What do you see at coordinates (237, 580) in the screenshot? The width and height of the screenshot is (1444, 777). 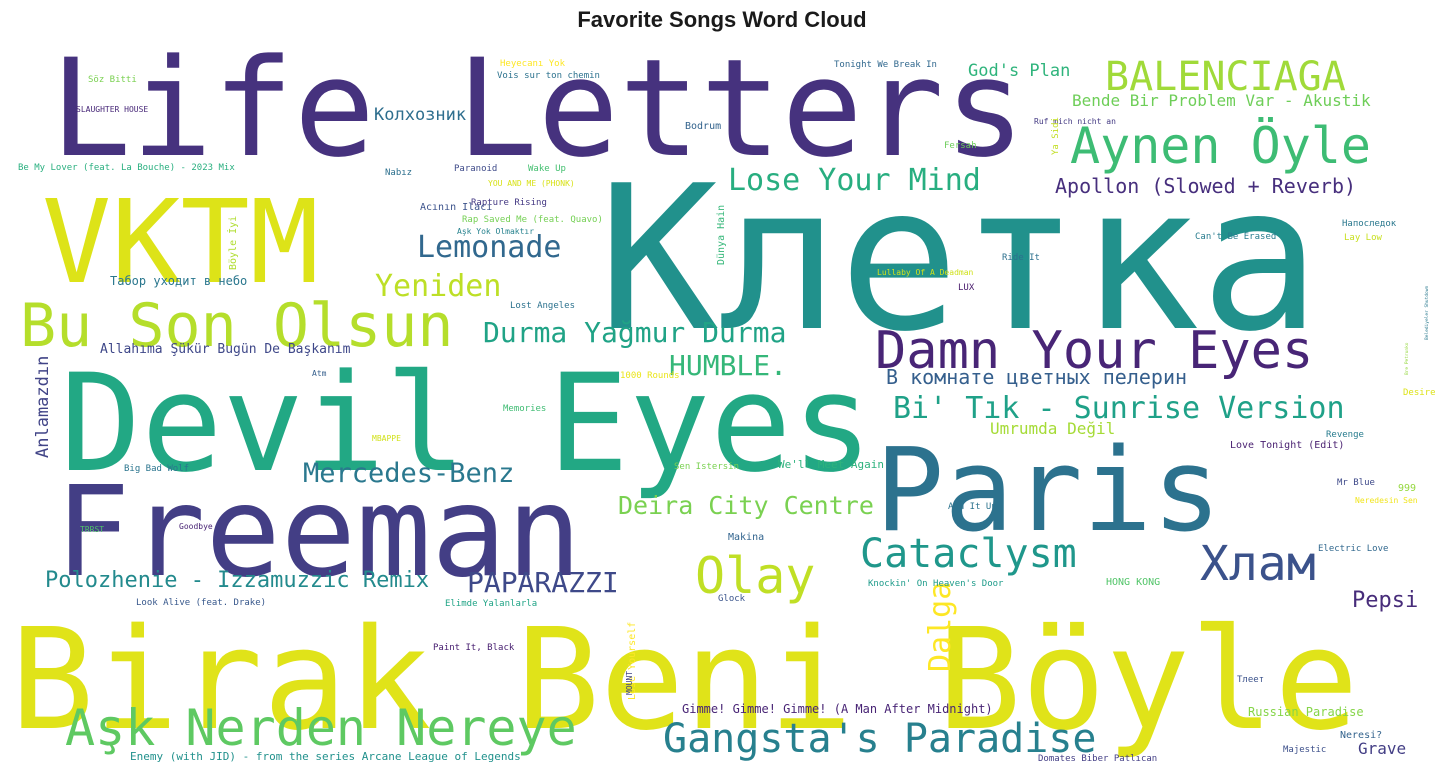 I see `word-25: Polozhenie - Izzamuzzic Remix` at bounding box center [237, 580].